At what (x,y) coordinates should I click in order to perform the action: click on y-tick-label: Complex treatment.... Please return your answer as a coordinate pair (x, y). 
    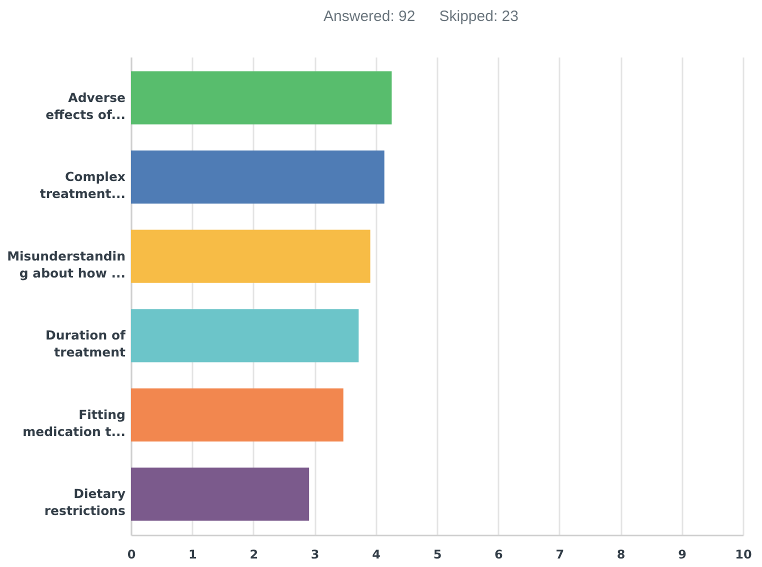
    Looking at the image, I should click on (83, 185).